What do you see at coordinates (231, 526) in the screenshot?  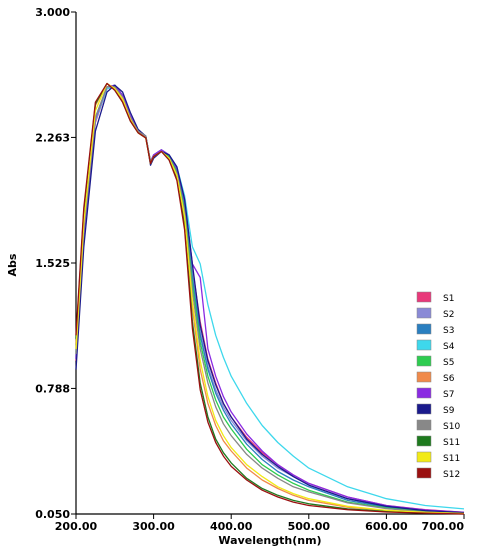 I see `x-tick-label: 400.00` at bounding box center [231, 526].